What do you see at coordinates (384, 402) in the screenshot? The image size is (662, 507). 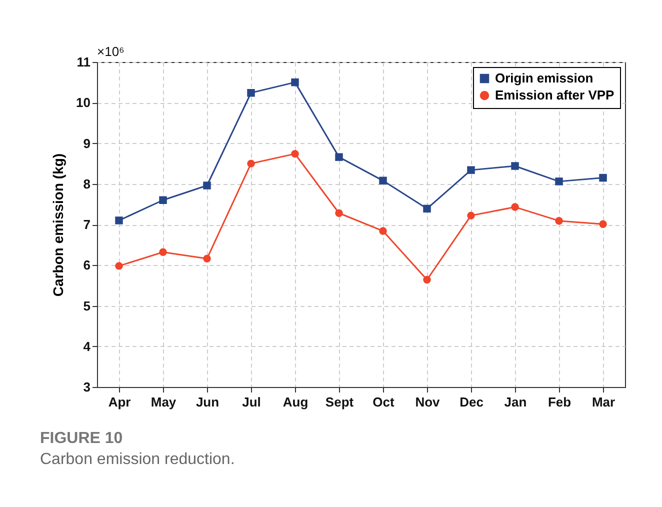 I see `x-tick-label: Oct` at bounding box center [384, 402].